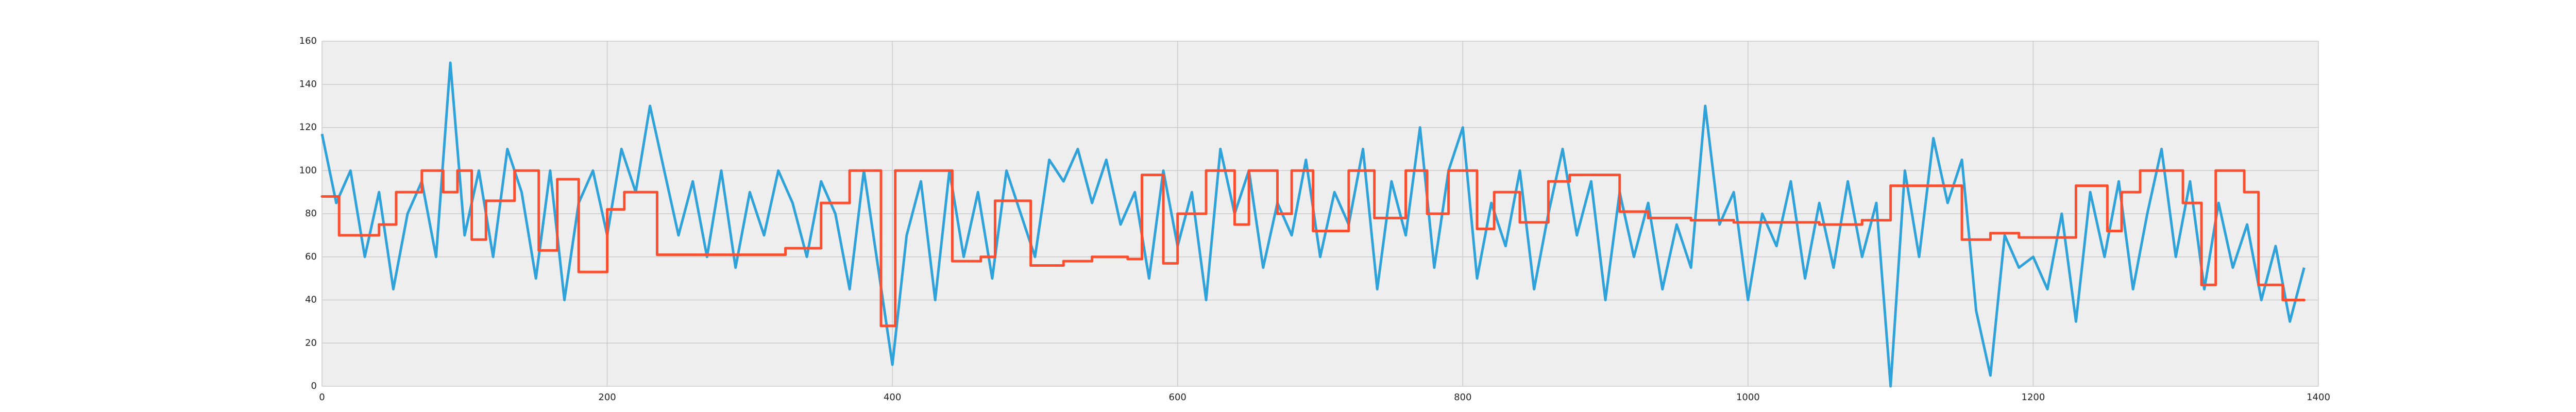  Describe the element at coordinates (1462, 398) in the screenshot. I see `x-tick-label: 800` at that location.